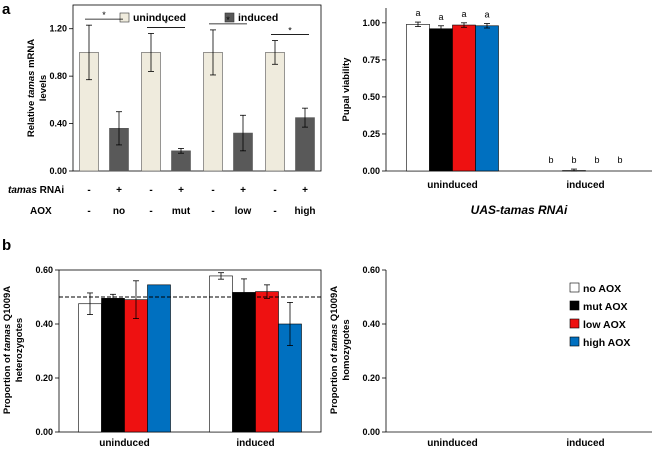 The width and height of the screenshot is (654, 449). I want to click on row-label-rnai: tamas RNAi, so click(36, 190).